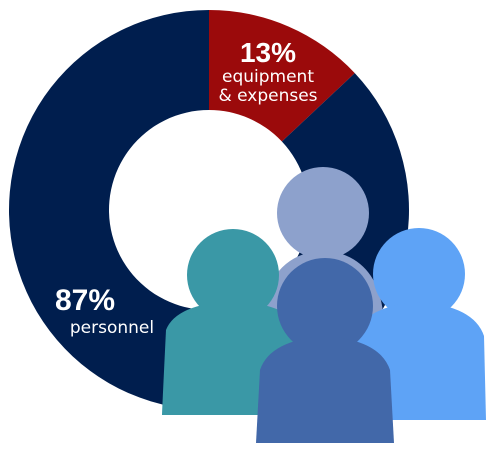 The height and width of the screenshot is (451, 486). What do you see at coordinates (112, 328) in the screenshot?
I see `slice-label-line: personnel` at bounding box center [112, 328].